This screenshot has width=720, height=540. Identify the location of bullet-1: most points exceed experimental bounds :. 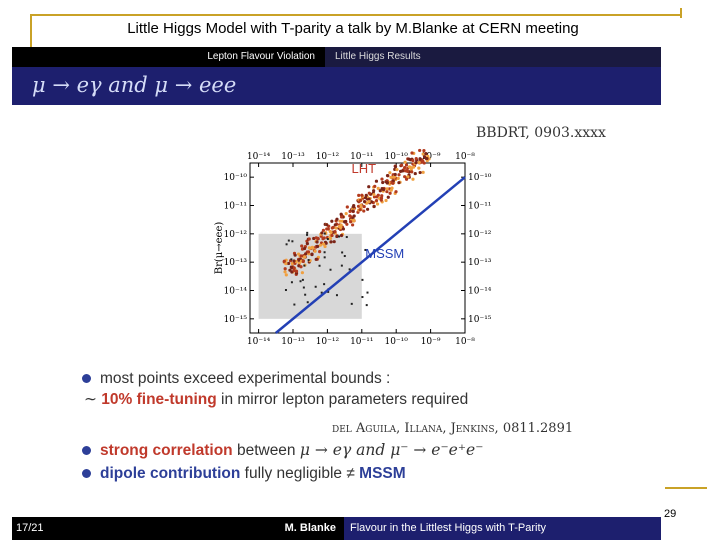
(362, 378).